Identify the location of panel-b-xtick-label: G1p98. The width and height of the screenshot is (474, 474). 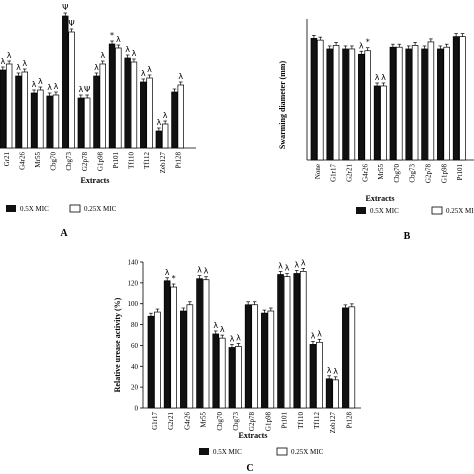
(444, 174).